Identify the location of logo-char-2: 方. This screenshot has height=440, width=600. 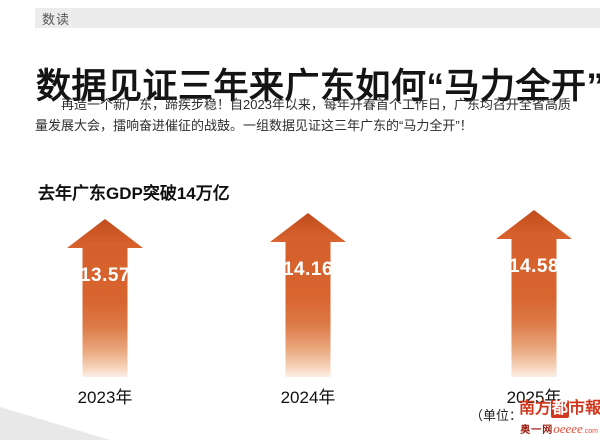
(543, 408).